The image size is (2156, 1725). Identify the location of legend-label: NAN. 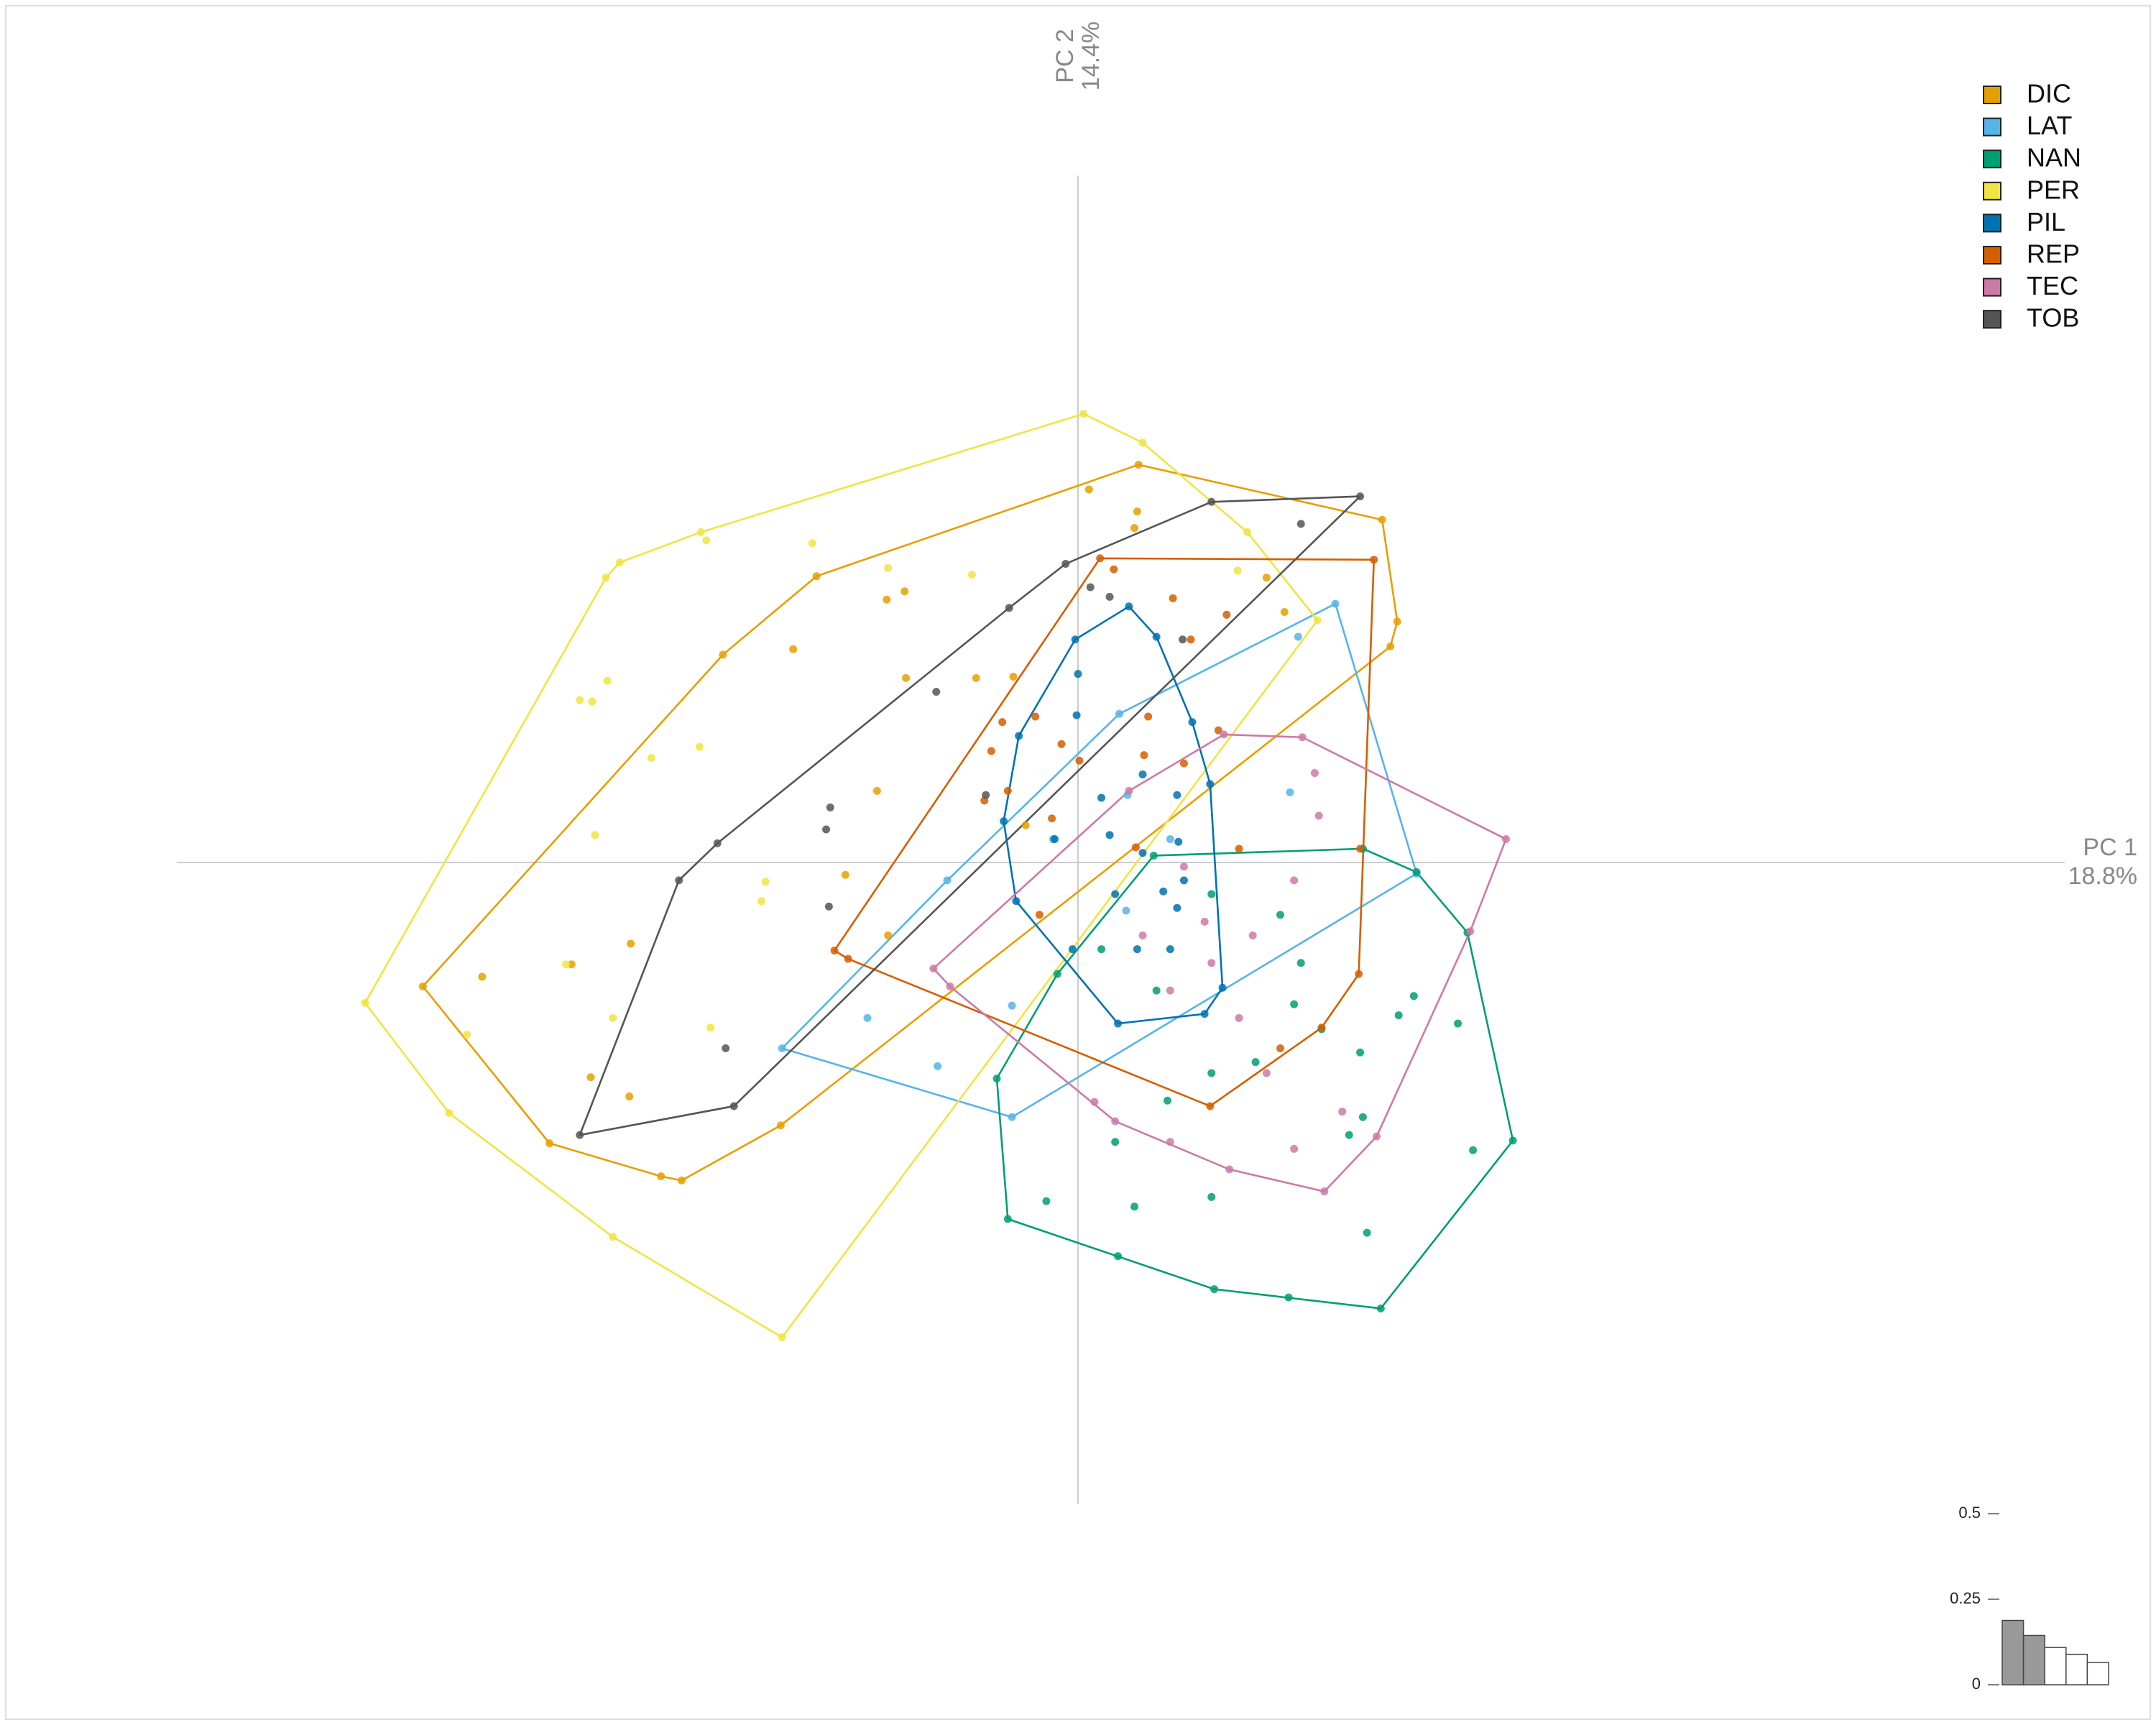
(2054, 157).